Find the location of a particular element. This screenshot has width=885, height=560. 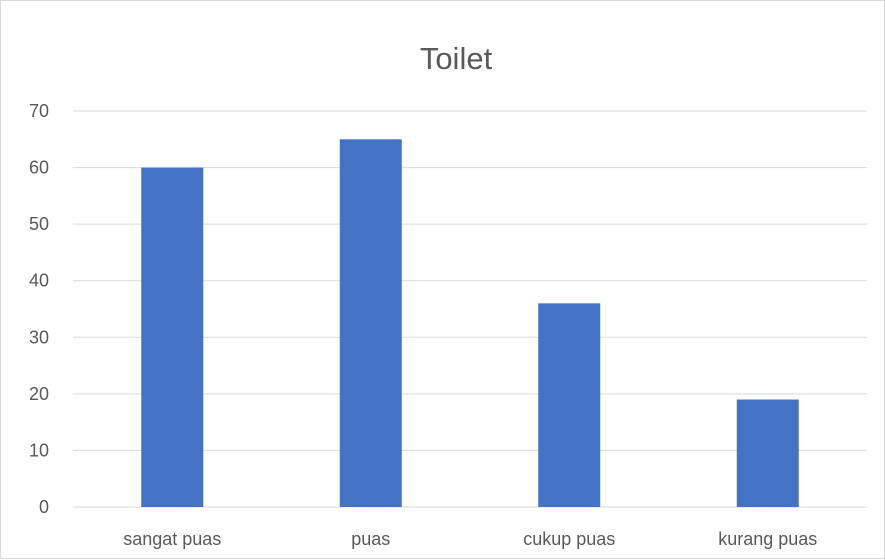

y-tick-label: 40 is located at coordinates (39, 281).